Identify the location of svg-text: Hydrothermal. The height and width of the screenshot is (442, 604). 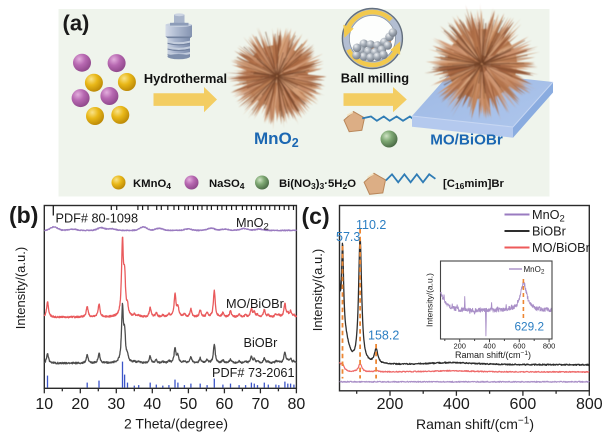
(185, 78).